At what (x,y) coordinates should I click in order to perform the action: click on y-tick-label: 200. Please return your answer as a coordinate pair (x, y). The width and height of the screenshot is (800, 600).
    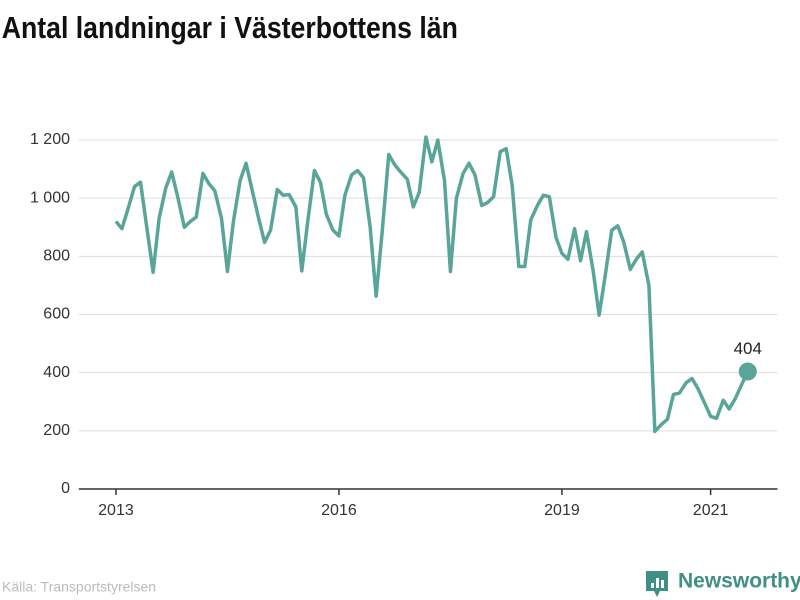
    Looking at the image, I should click on (56, 430).